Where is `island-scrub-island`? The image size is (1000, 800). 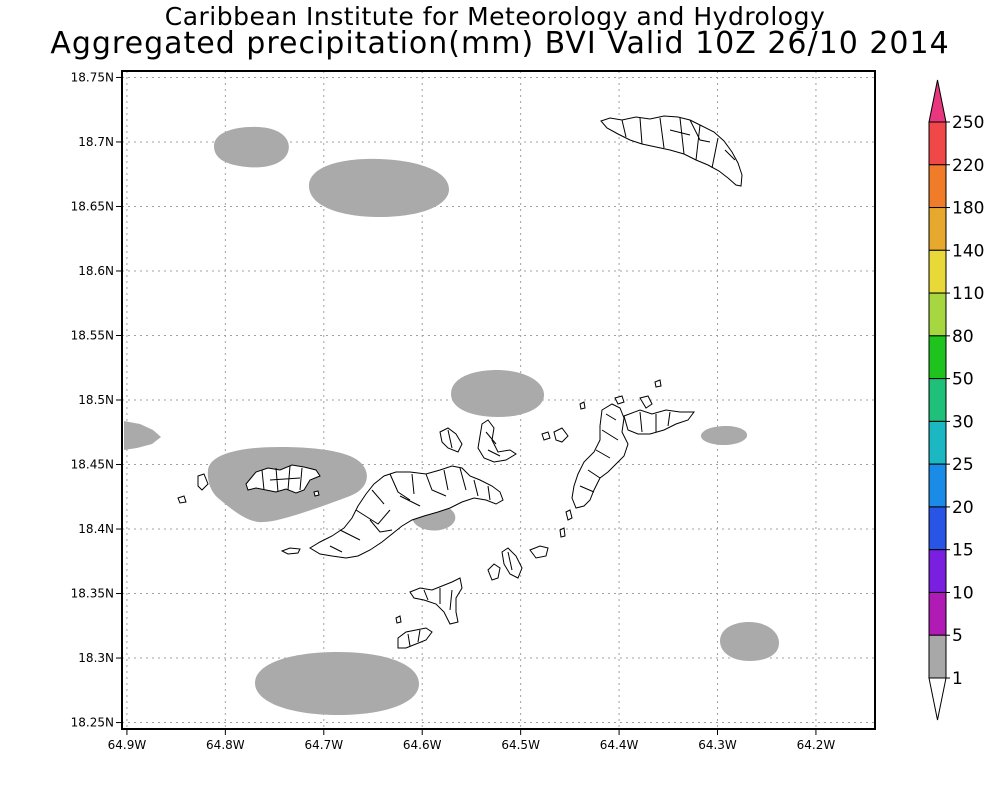 island-scrub-island is located at coordinates (363, 557).